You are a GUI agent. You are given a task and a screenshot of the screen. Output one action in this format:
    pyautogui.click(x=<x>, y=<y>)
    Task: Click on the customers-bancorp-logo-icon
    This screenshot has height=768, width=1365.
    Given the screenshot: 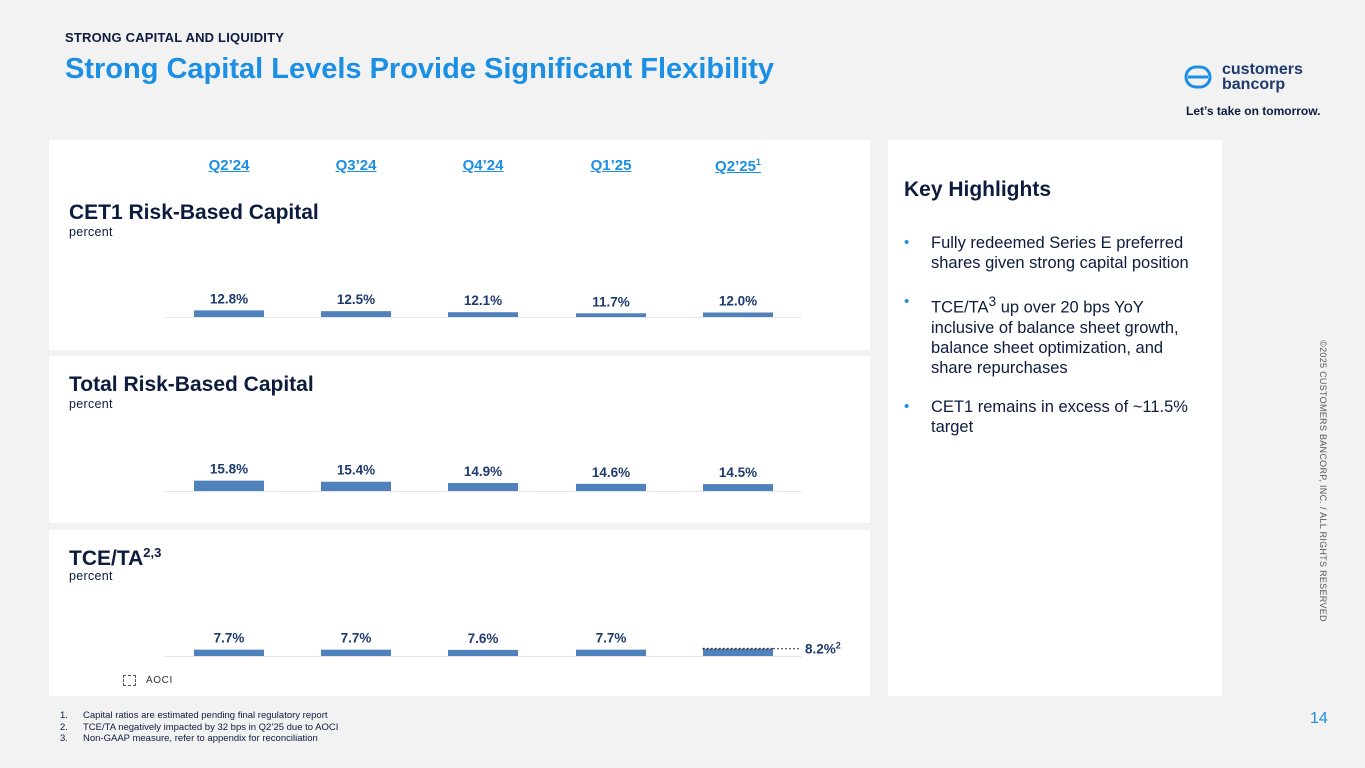 What is the action you would take?
    pyautogui.click(x=1198, y=77)
    